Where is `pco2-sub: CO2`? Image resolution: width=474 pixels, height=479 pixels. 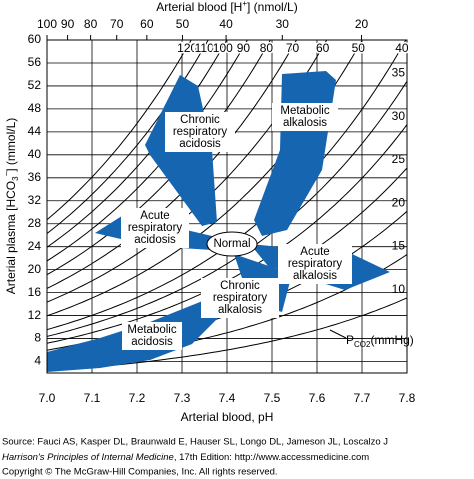
pco2-sub: CO2 is located at coordinates (362, 344).